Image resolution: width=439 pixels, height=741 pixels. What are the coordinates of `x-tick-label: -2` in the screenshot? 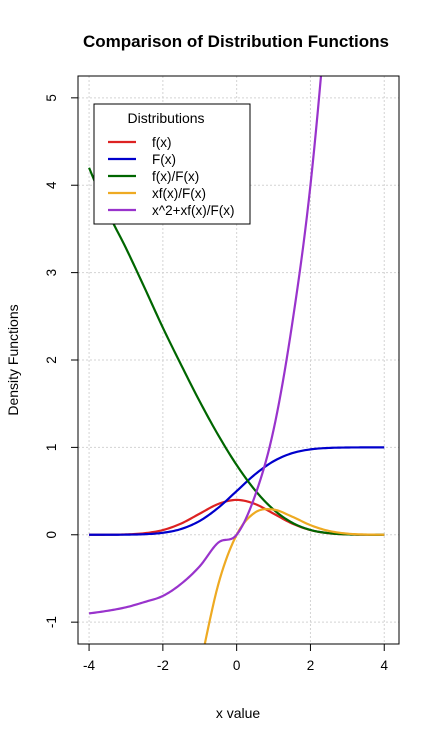 It's located at (163, 665).